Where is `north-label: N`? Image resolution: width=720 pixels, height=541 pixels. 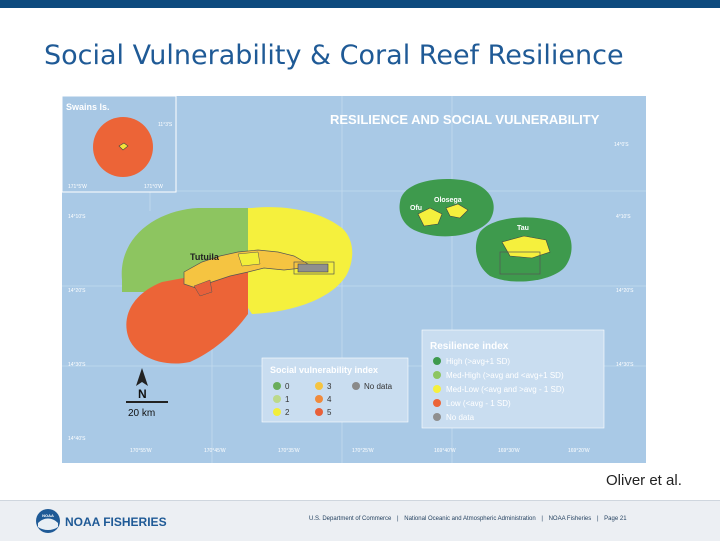 north-label: N is located at coordinates (142, 394).